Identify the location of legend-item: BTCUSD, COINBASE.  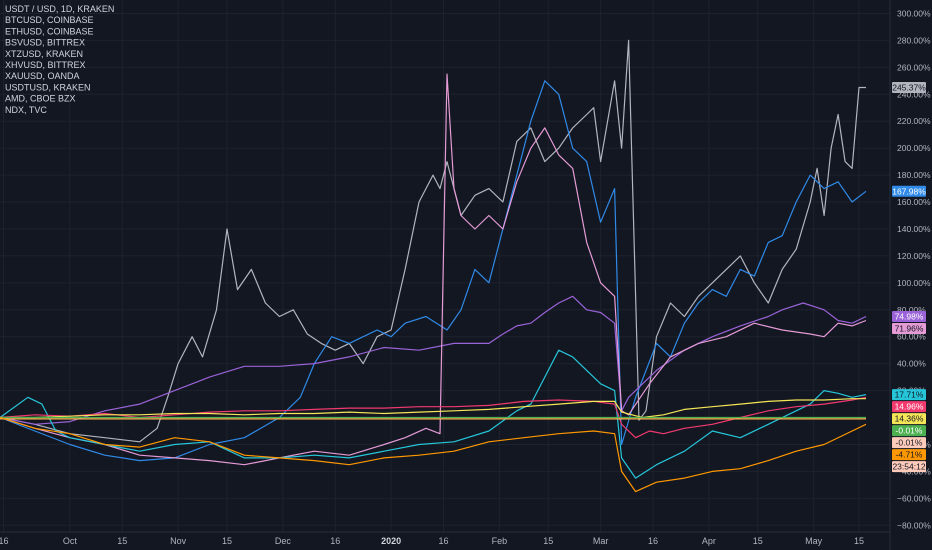
(49, 20).